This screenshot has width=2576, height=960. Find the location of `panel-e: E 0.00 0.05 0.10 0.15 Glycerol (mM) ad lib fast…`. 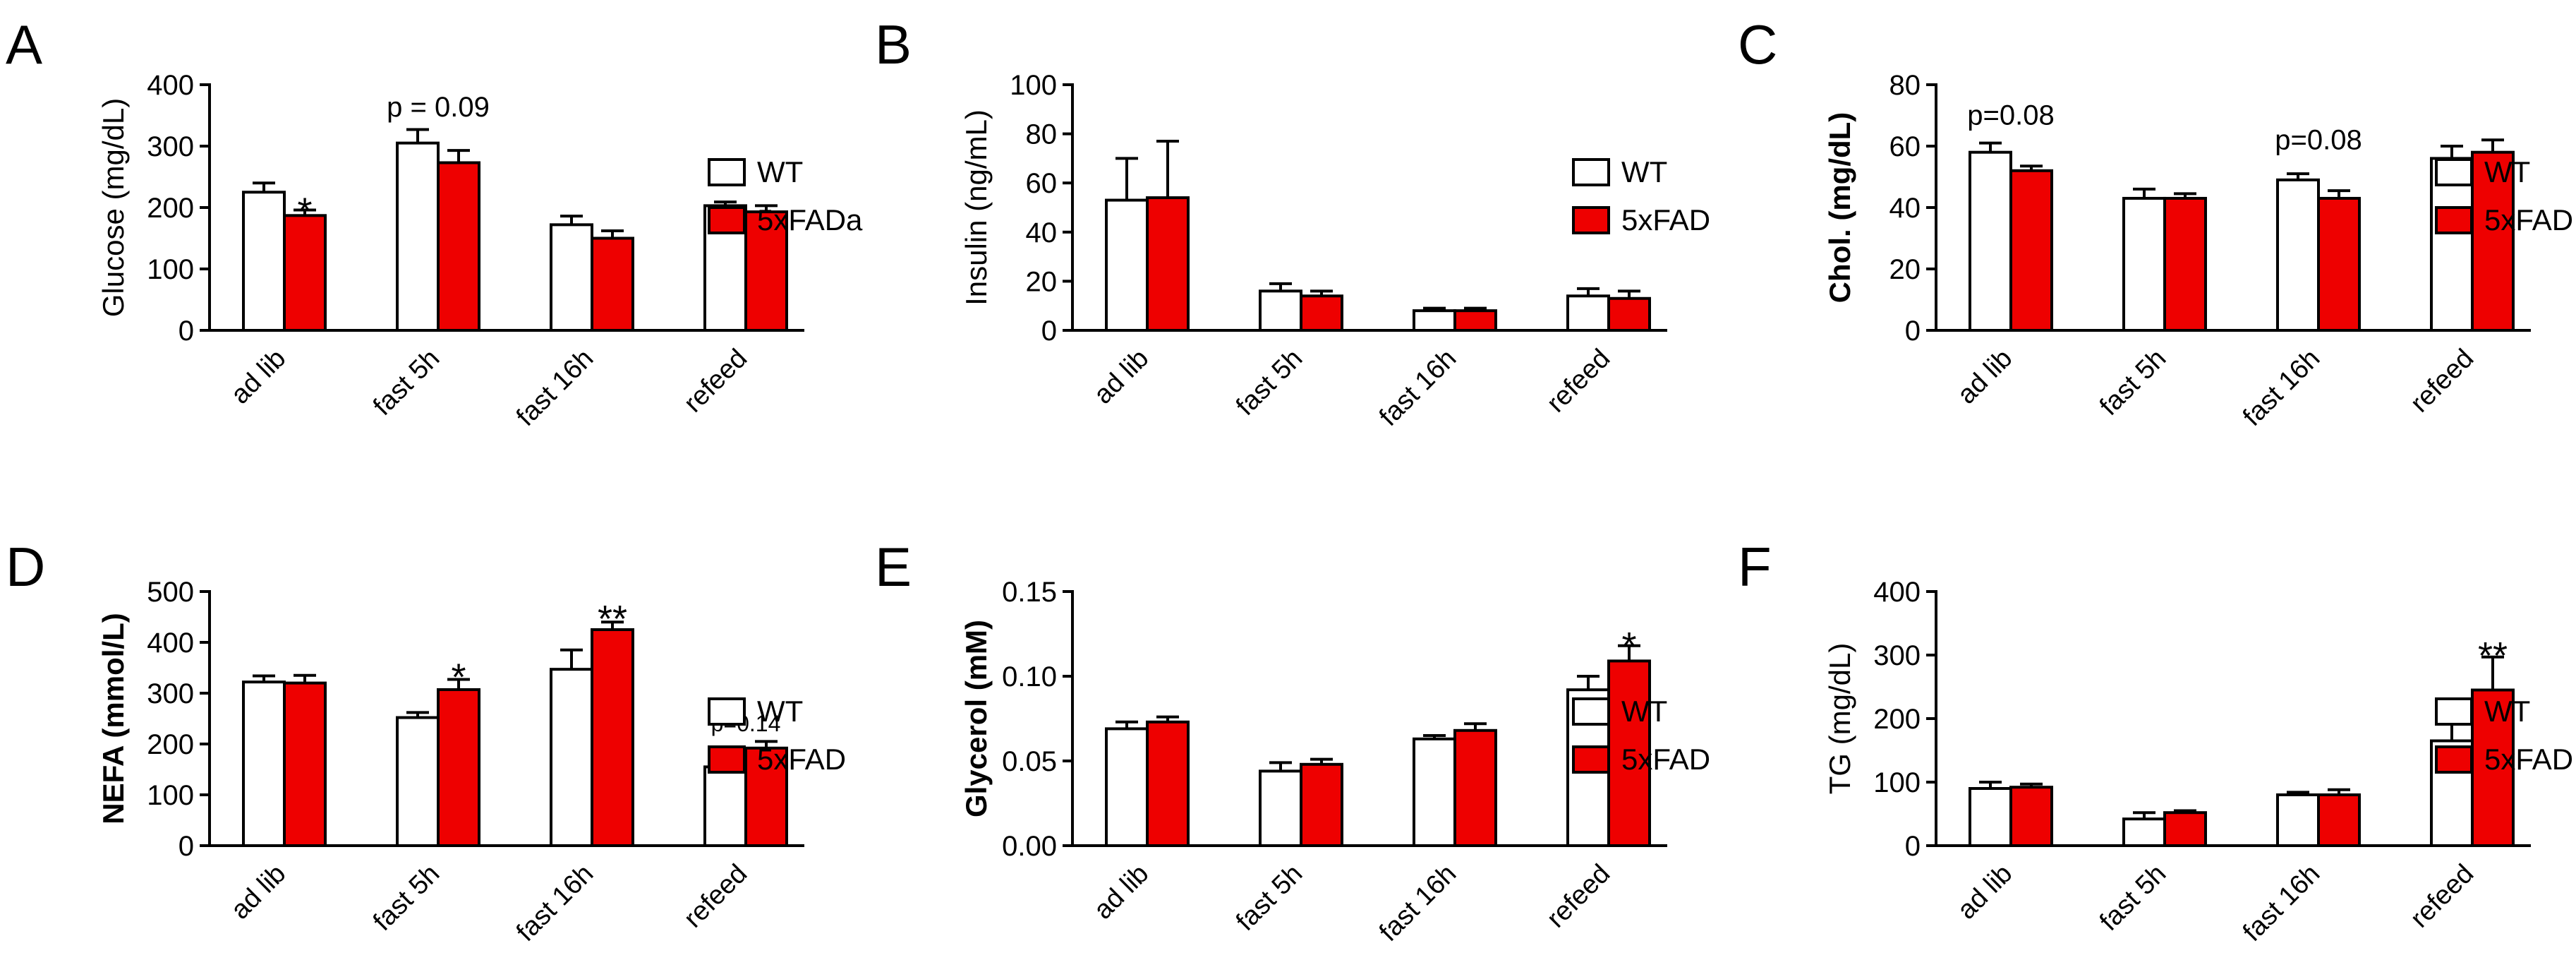

panel-e: E 0.00 0.05 0.10 0.15 Glycerol (mM) ad lib fast… is located at coordinates (1293, 742).